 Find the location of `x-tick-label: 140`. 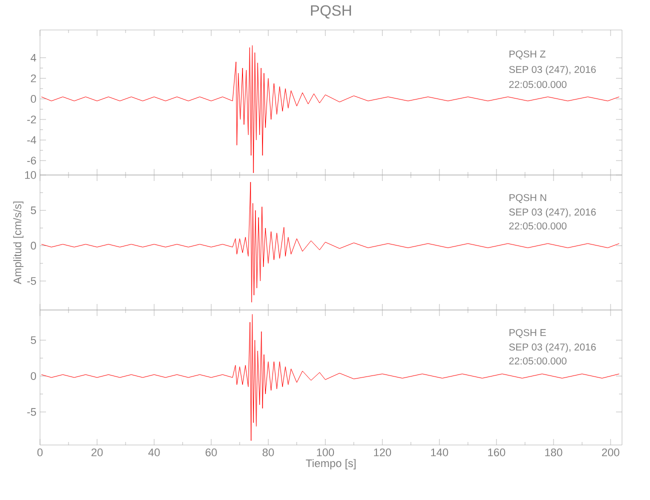

x-tick-label: 140 is located at coordinates (439, 452).